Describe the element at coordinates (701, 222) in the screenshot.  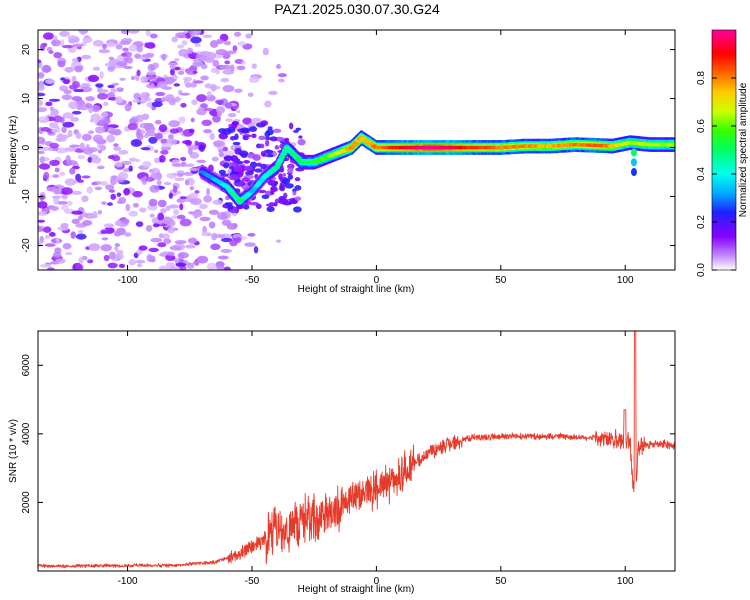
I see `colorbar-tick-label: 0.2` at that location.